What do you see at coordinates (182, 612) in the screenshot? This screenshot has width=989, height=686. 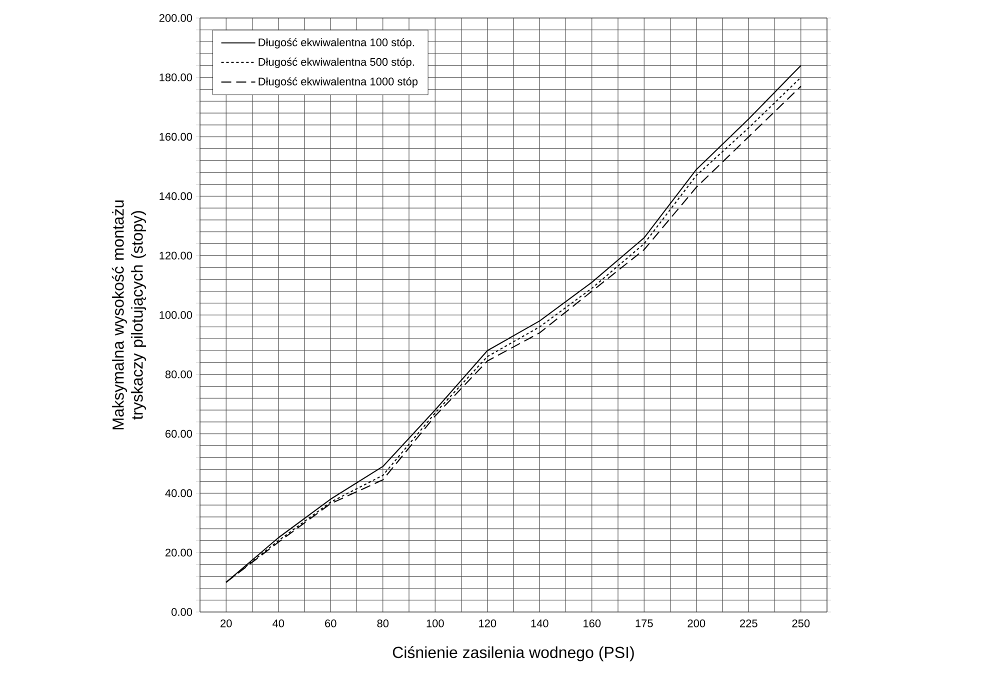 I see `y-tick-label: 0.00` at bounding box center [182, 612].